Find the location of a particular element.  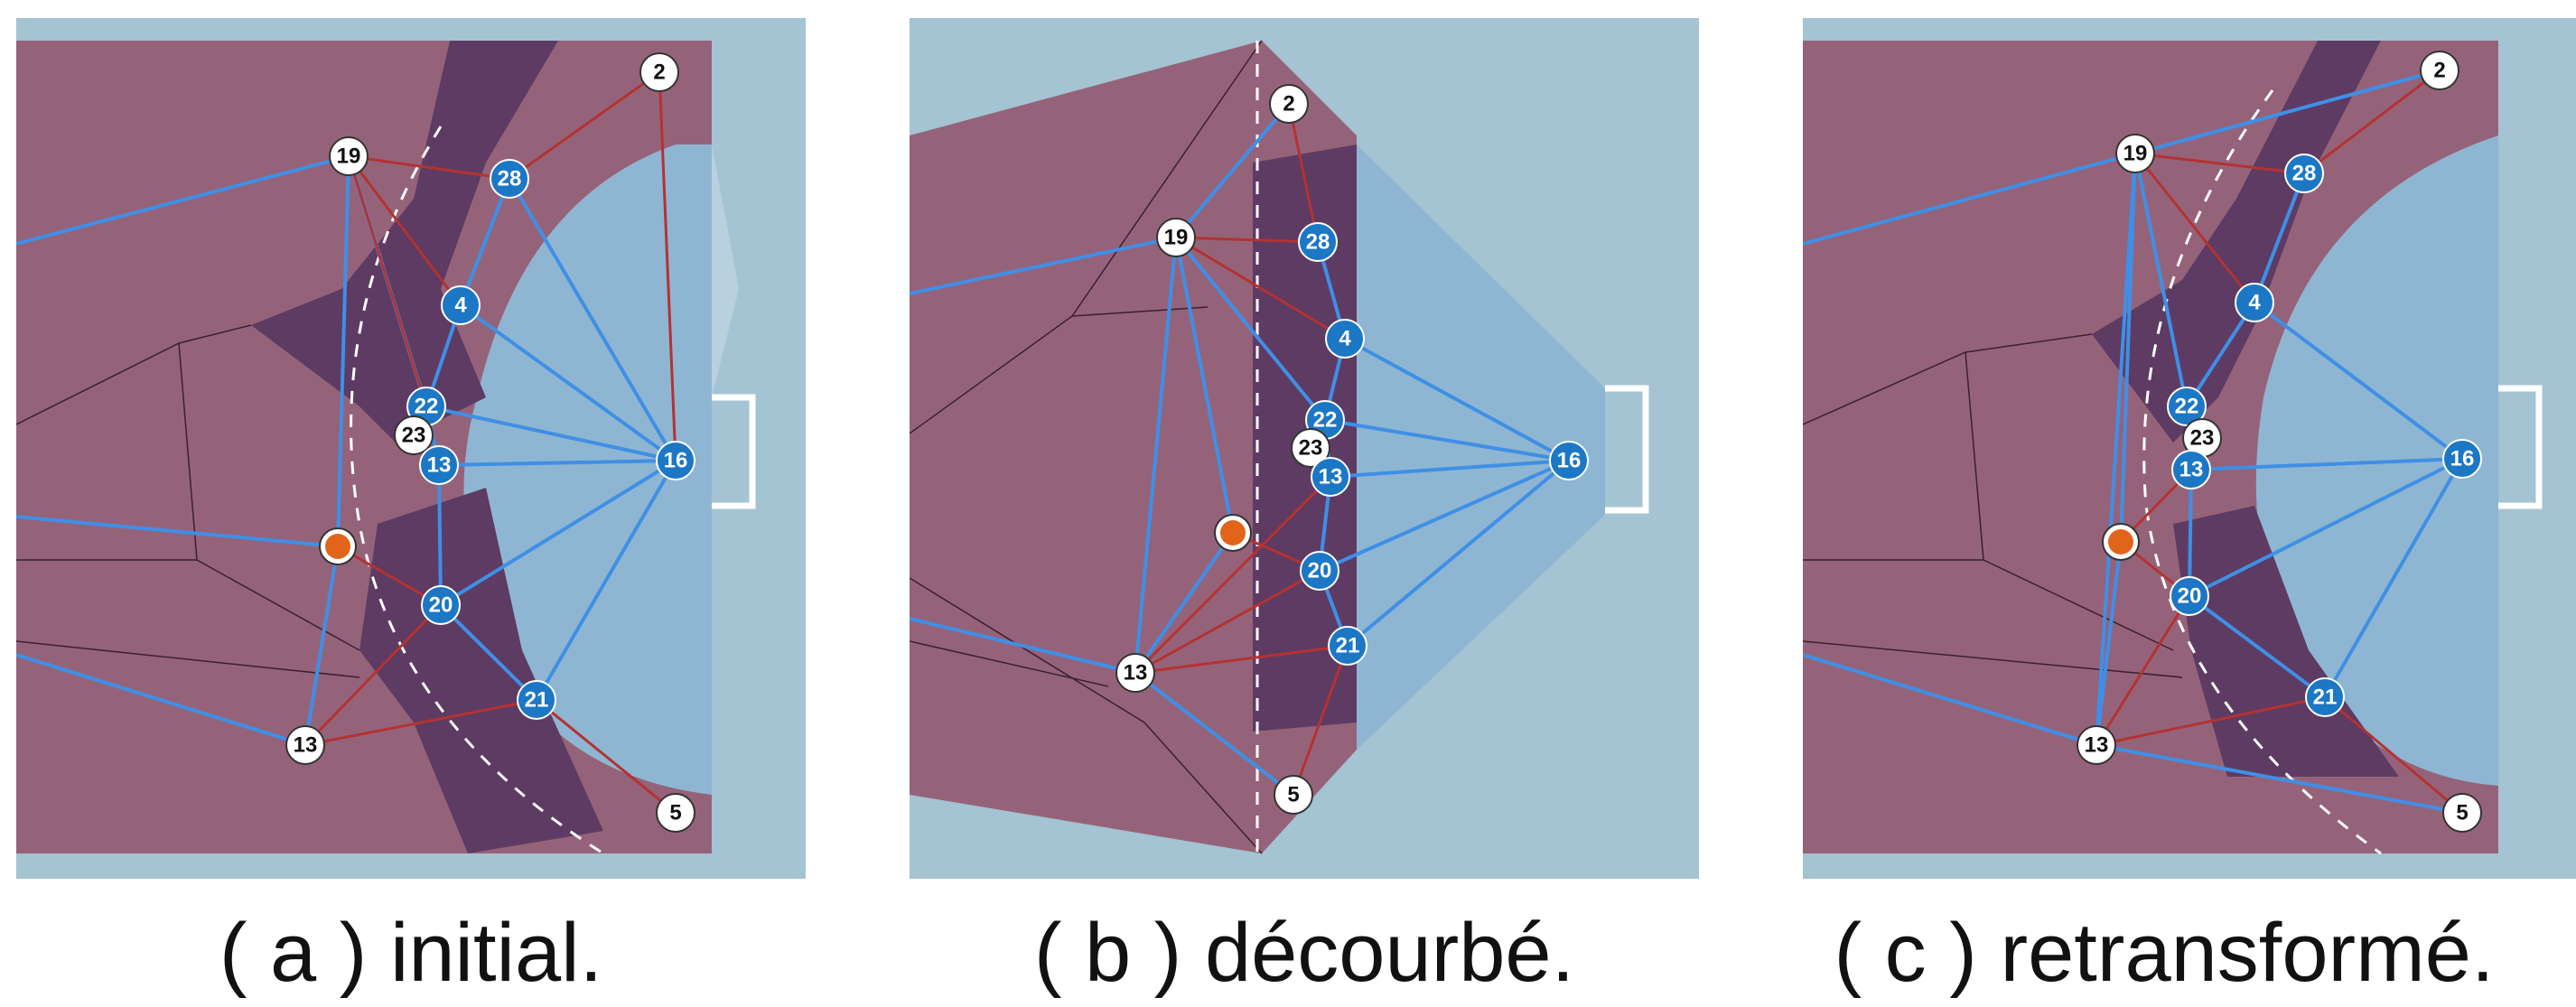

caption-retransformed: ( c ) retransformé. is located at coordinates (2164, 953).